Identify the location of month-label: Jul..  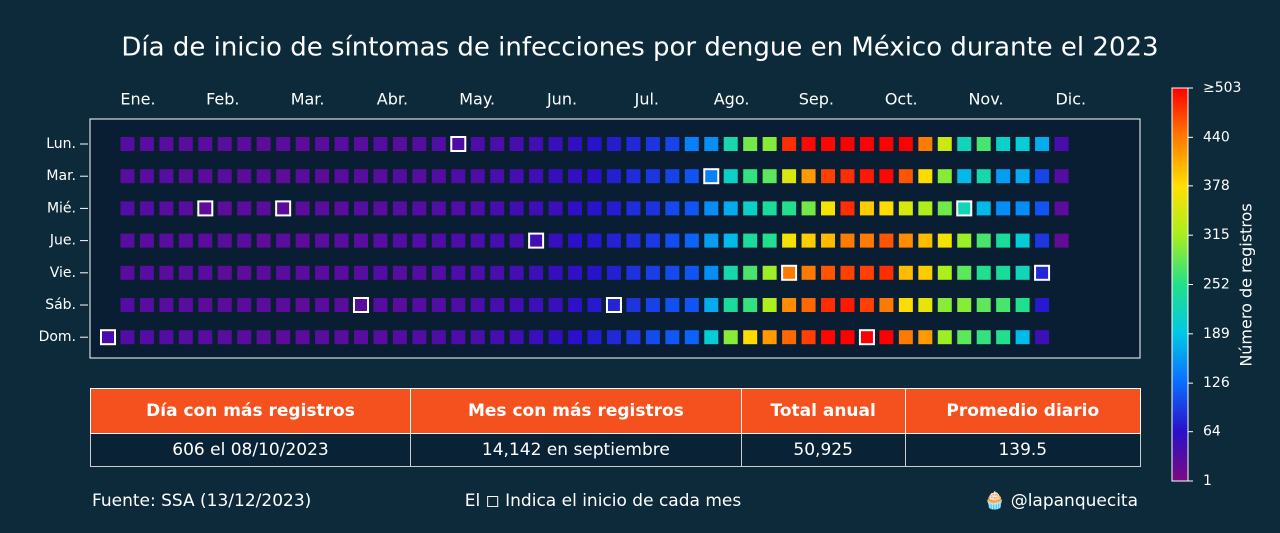
(646, 99).